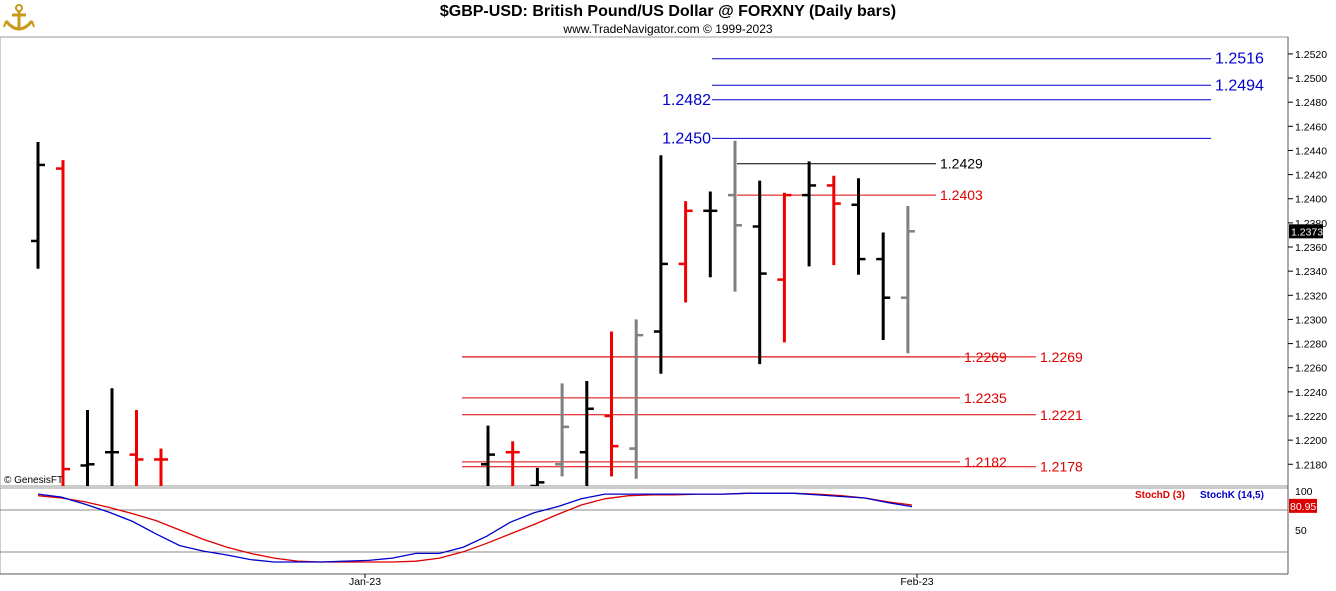  What do you see at coordinates (1312, 305) in the screenshot?
I see `price-axis` at bounding box center [1312, 305].